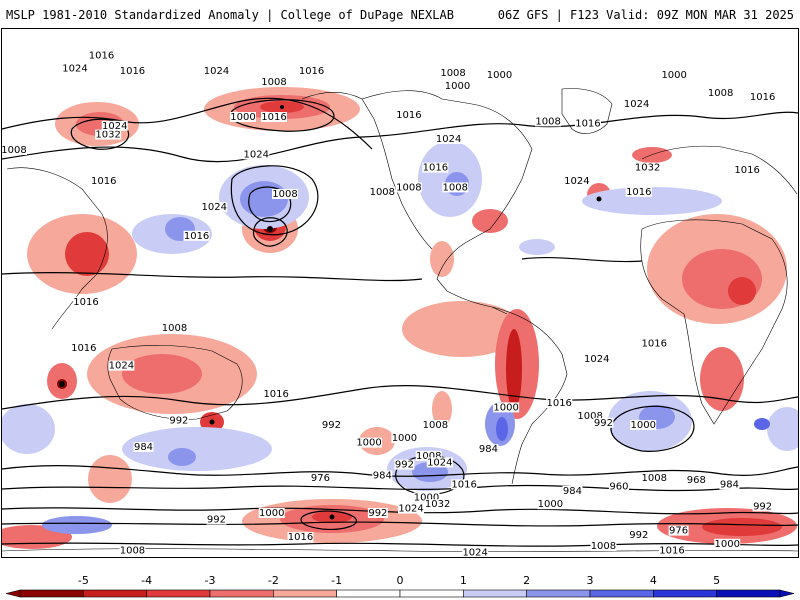 The width and height of the screenshot is (800, 600). Describe the element at coordinates (110, 479) in the screenshot. I see `anomaly-neg-south-indian` at that location.